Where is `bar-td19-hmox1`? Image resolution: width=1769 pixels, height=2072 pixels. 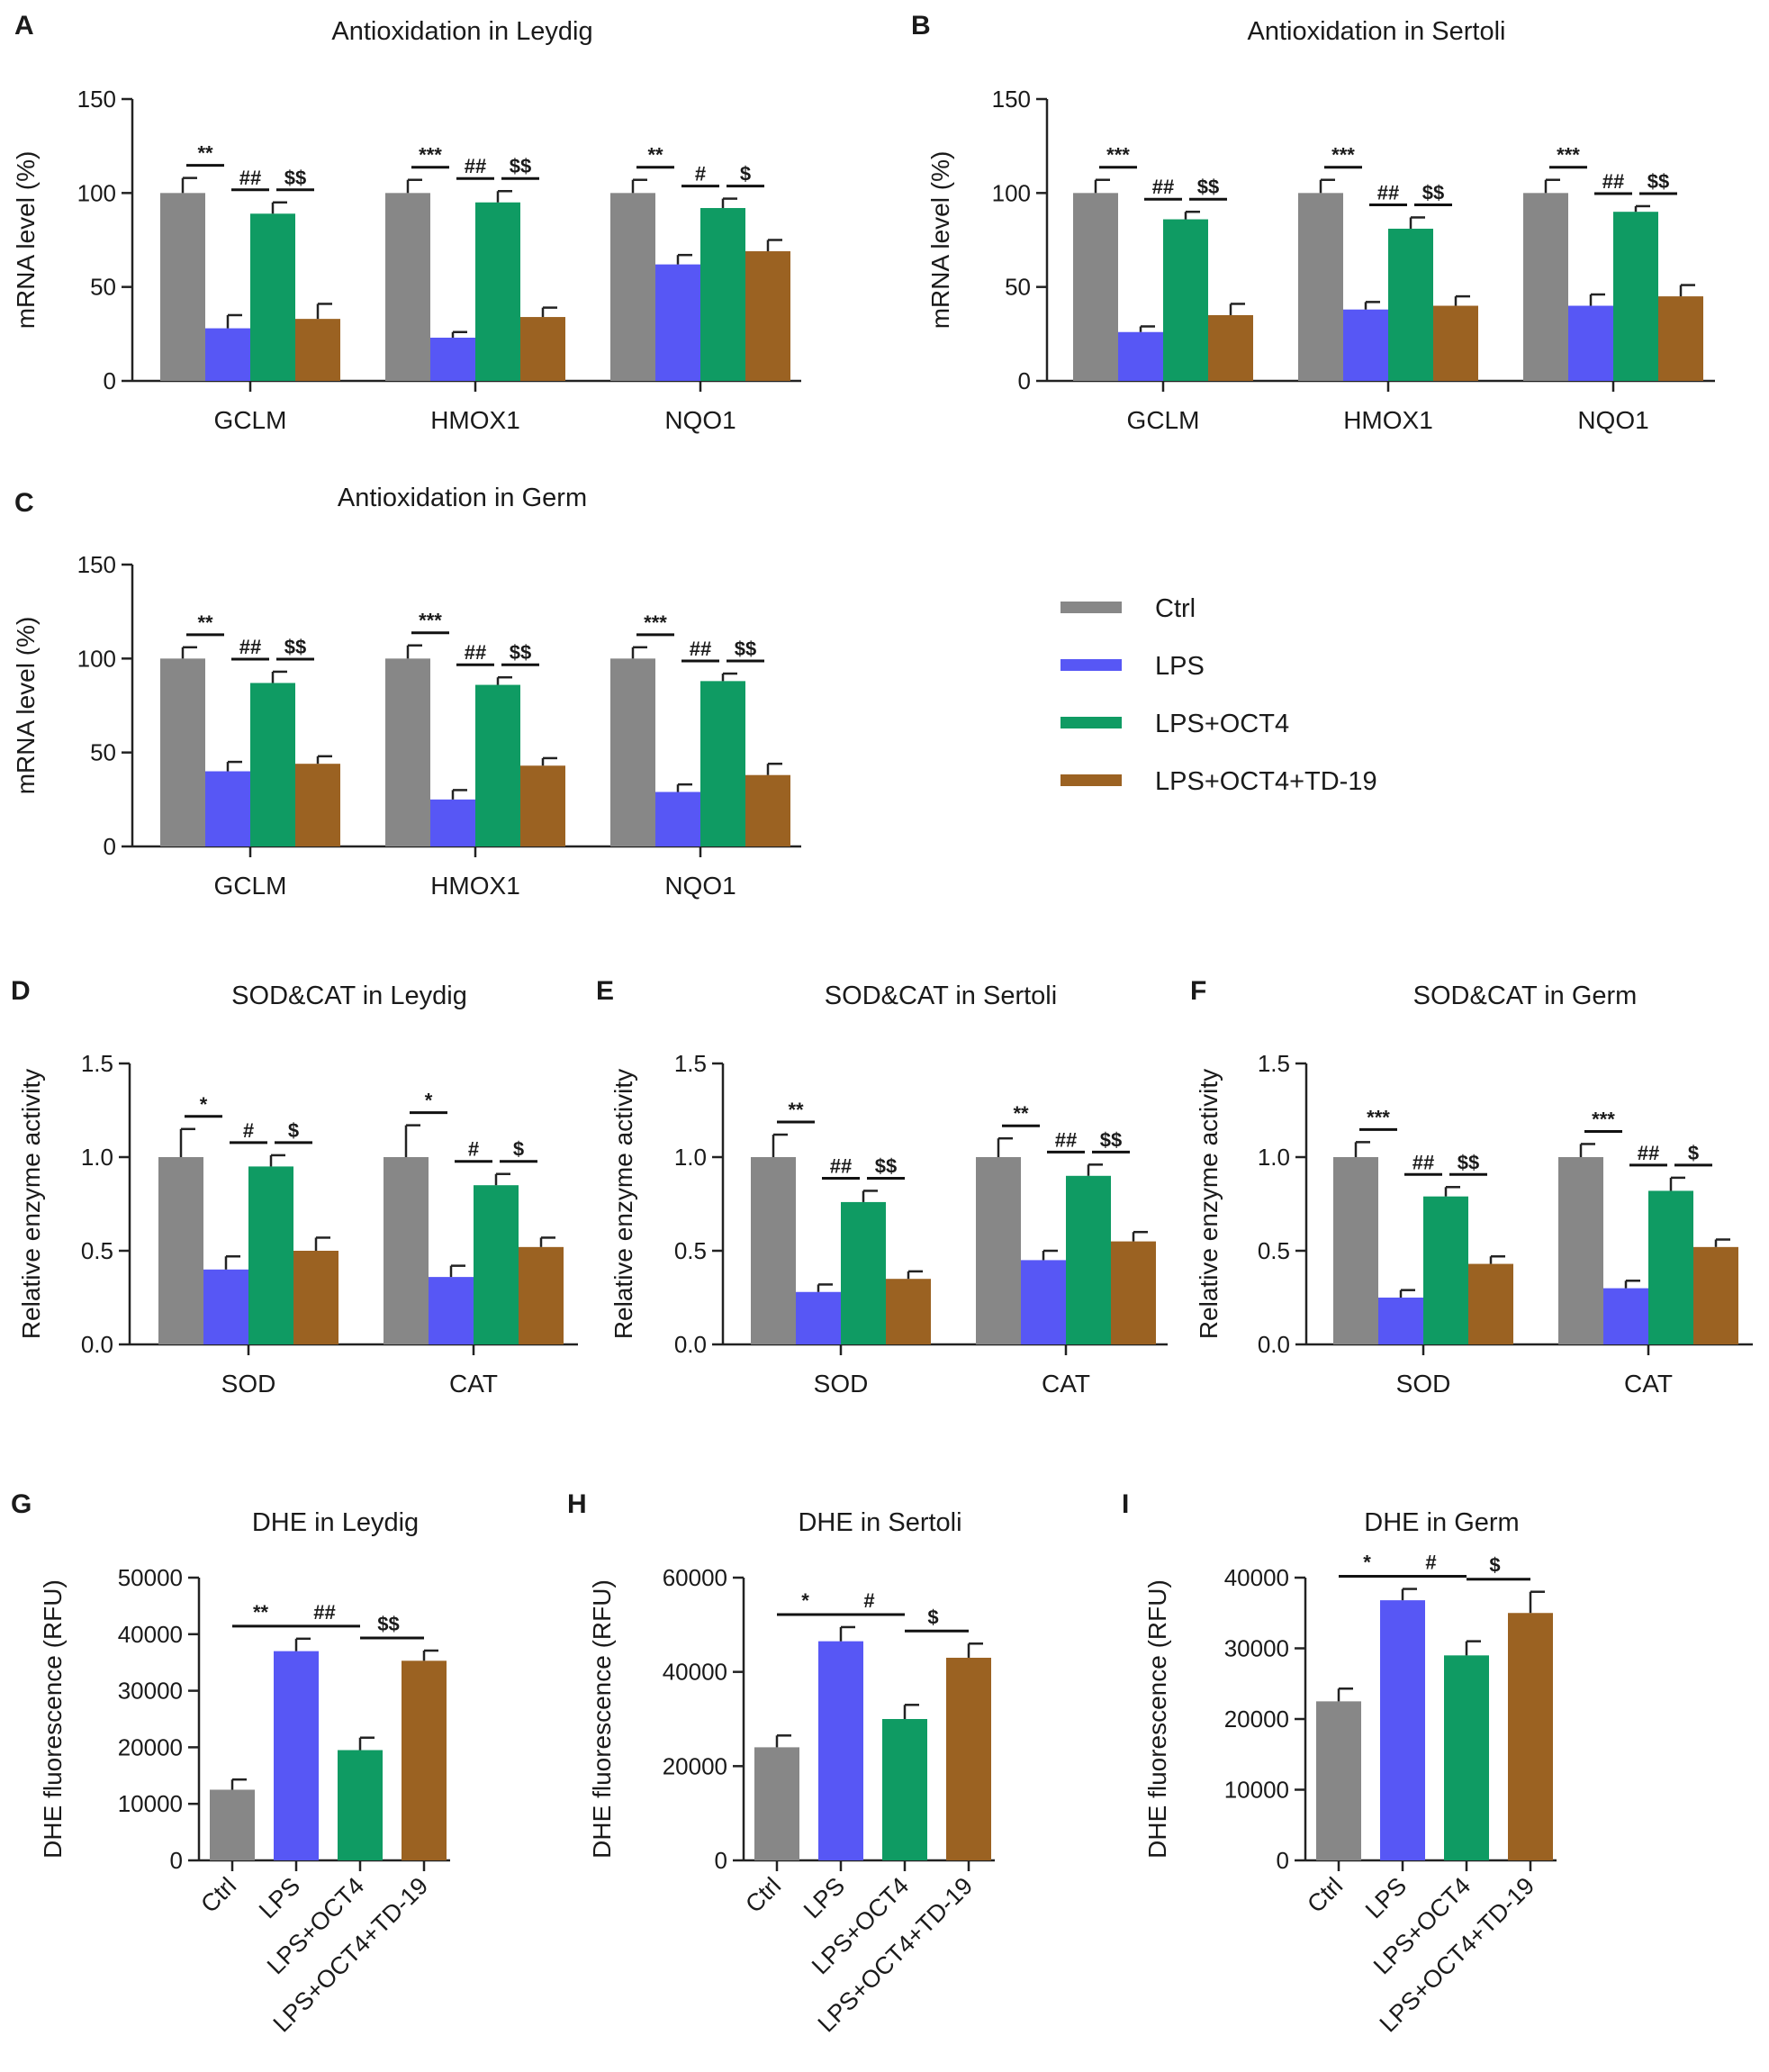 bar-td19-hmox1 is located at coordinates (1455, 343).